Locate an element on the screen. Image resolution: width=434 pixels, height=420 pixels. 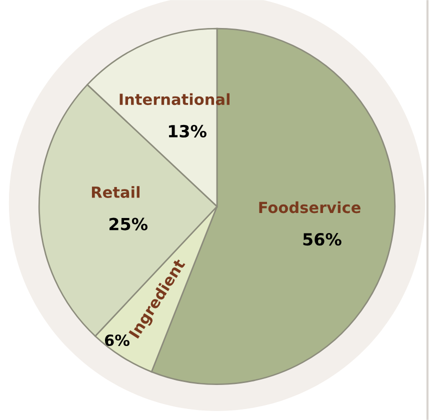
data-label: 25% is located at coordinates (128, 224).